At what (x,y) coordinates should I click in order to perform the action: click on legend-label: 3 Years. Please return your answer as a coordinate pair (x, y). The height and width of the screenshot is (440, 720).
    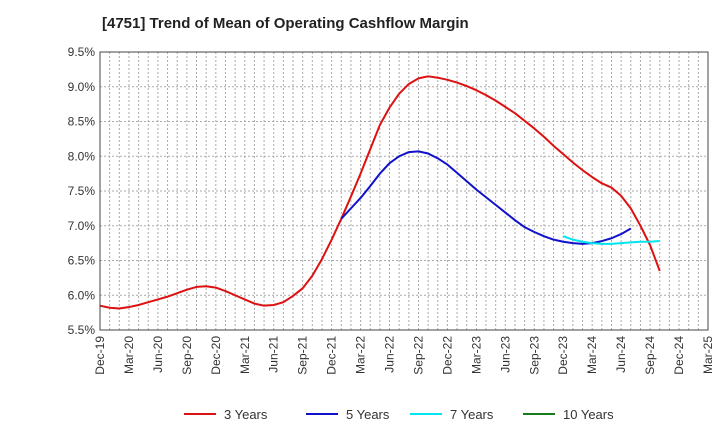
    Looking at the image, I should click on (246, 414).